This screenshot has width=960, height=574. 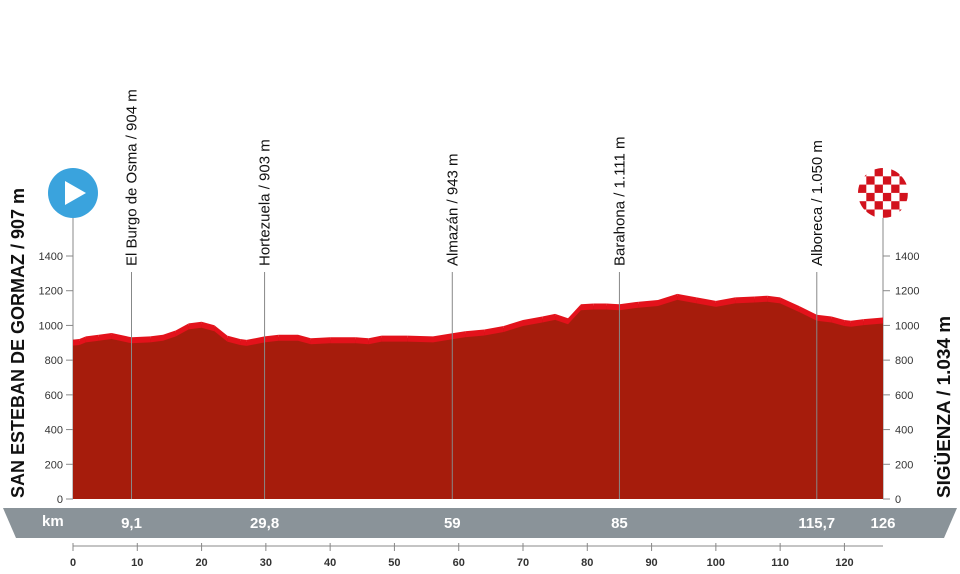 I want to click on x-tick-label: 110, so click(x=780, y=563).